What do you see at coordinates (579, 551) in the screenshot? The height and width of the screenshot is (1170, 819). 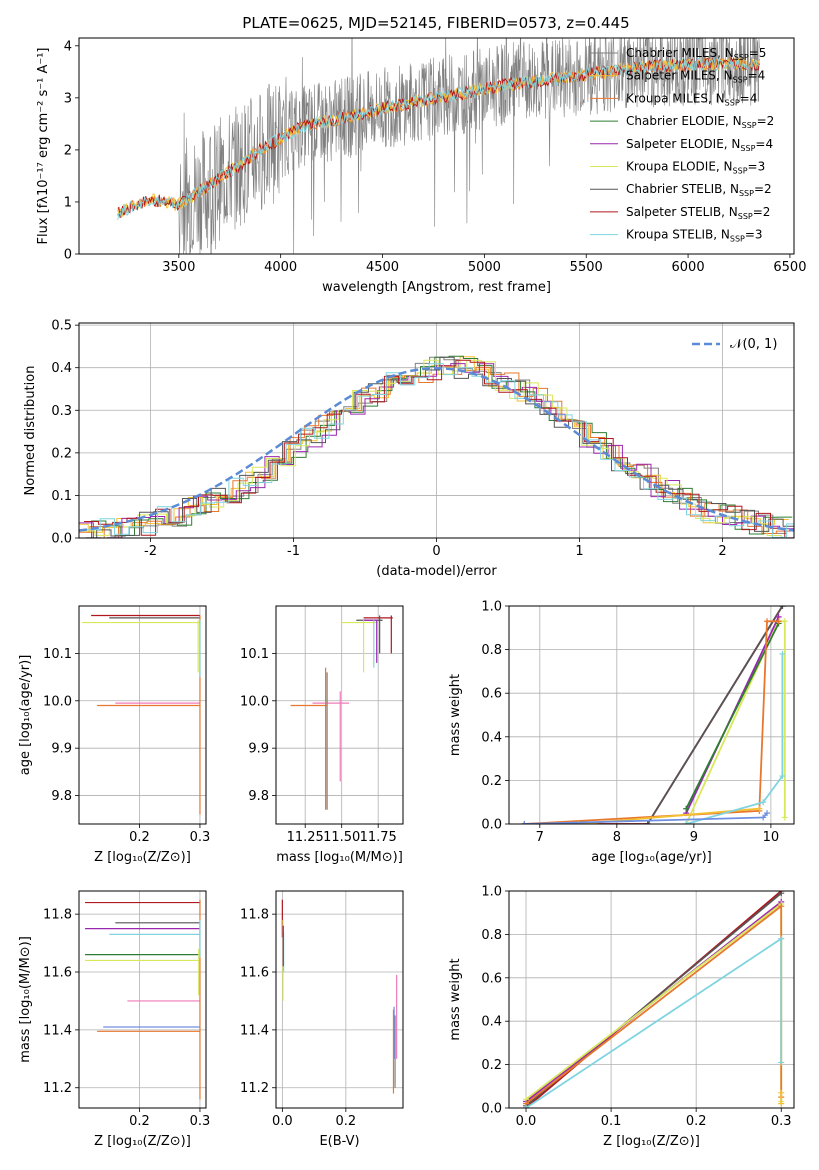 I see `x-tick-label: 1` at bounding box center [579, 551].